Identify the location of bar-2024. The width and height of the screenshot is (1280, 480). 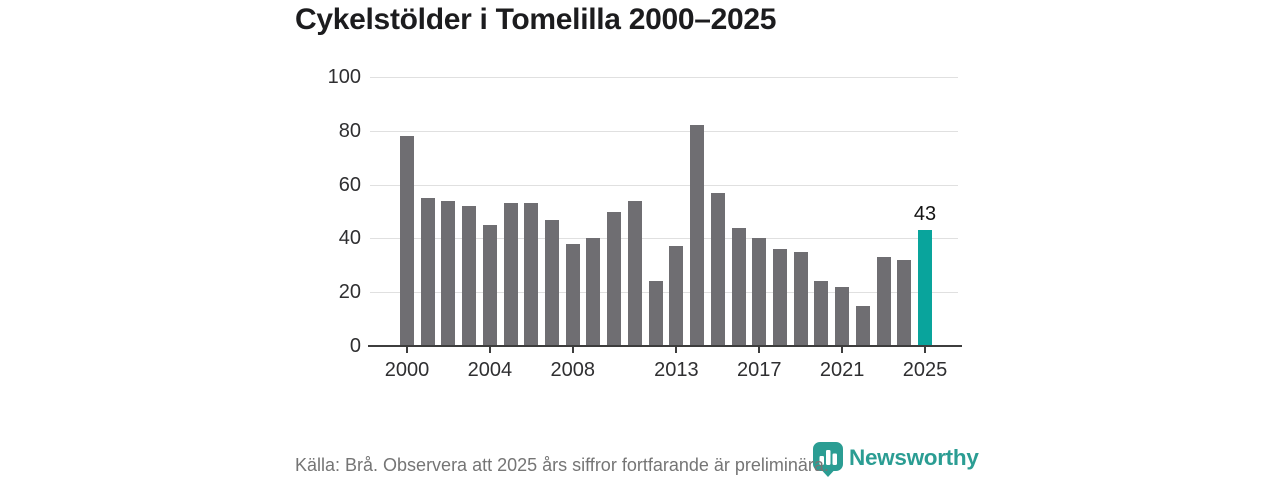
(904, 302).